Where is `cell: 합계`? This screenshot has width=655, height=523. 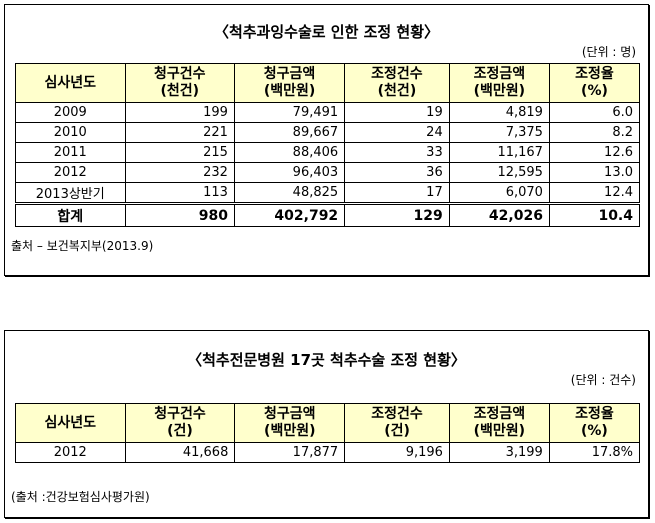 cell: 합계 is located at coordinates (70, 214).